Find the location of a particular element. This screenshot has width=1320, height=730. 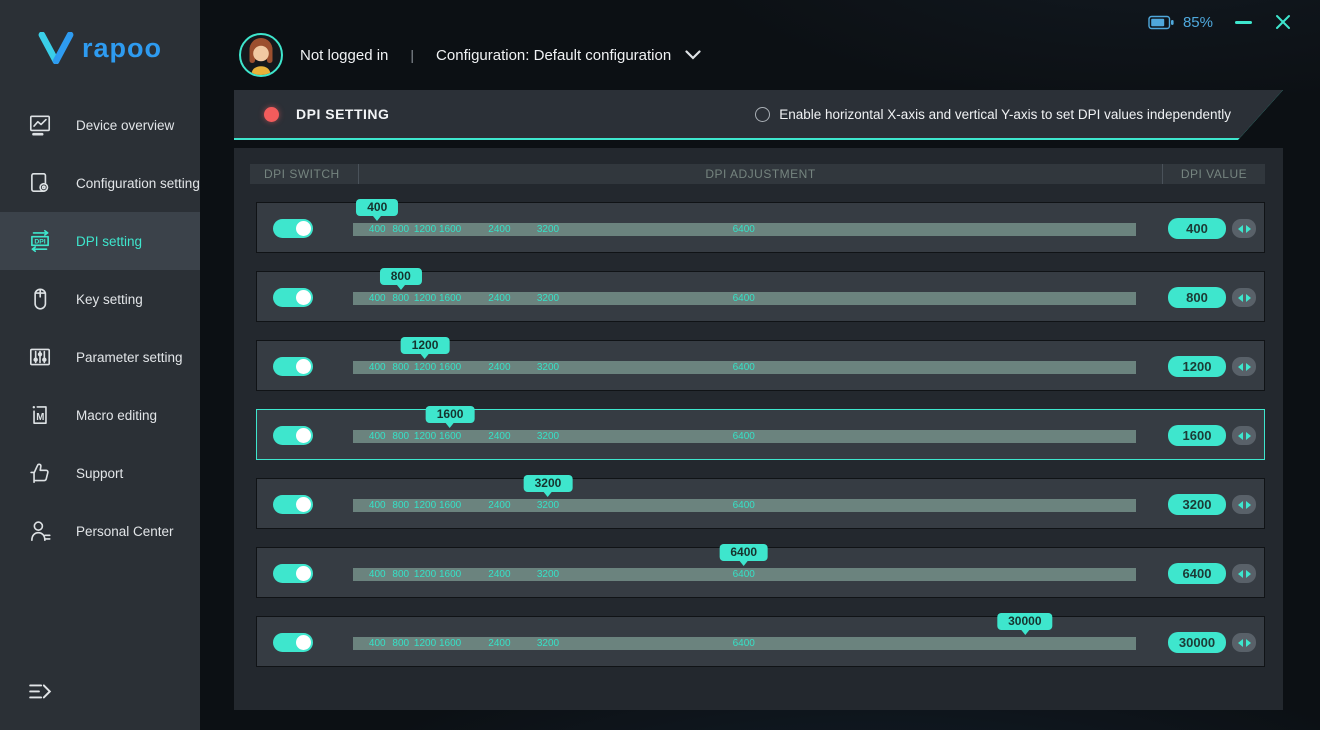

dpi-slider-tooltip: 1600 is located at coordinates (450, 414).